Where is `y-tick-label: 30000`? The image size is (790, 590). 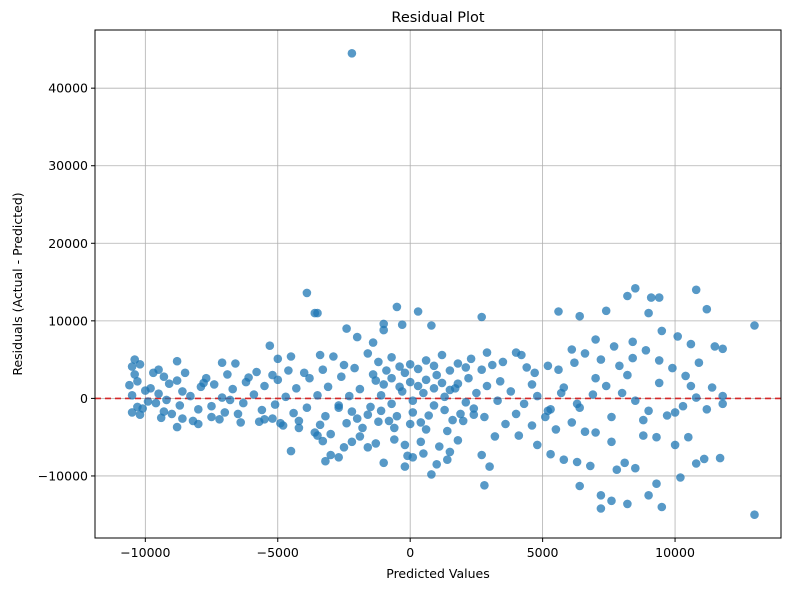 y-tick-label: 30000 is located at coordinates (68, 165).